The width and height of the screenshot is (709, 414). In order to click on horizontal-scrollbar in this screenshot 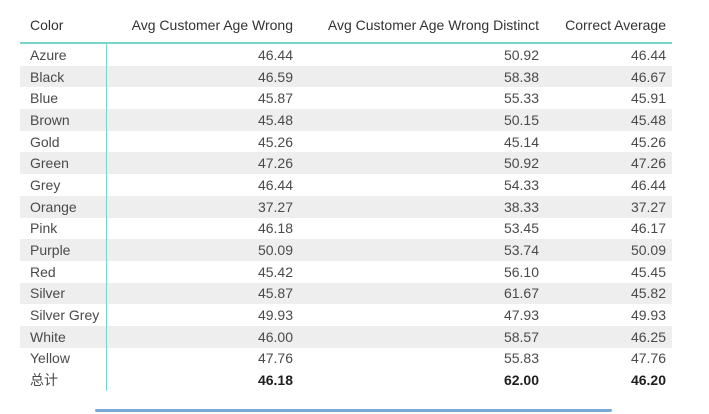, I will do `click(353, 410)`.